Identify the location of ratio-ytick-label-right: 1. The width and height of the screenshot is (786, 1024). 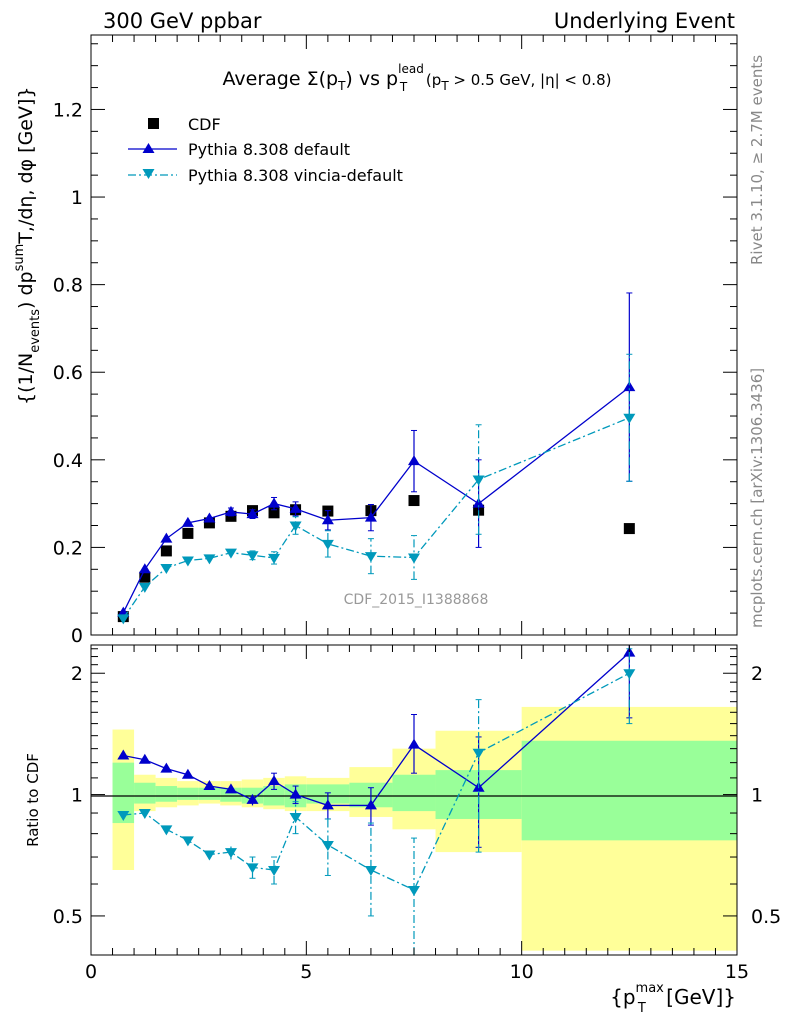
(757, 796).